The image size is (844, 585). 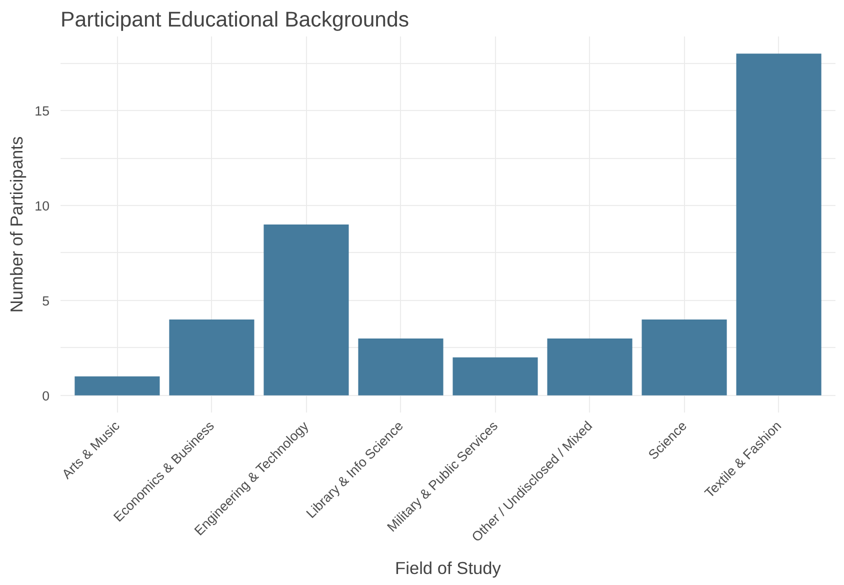 I want to click on y-tick-label: 0, so click(x=46, y=396).